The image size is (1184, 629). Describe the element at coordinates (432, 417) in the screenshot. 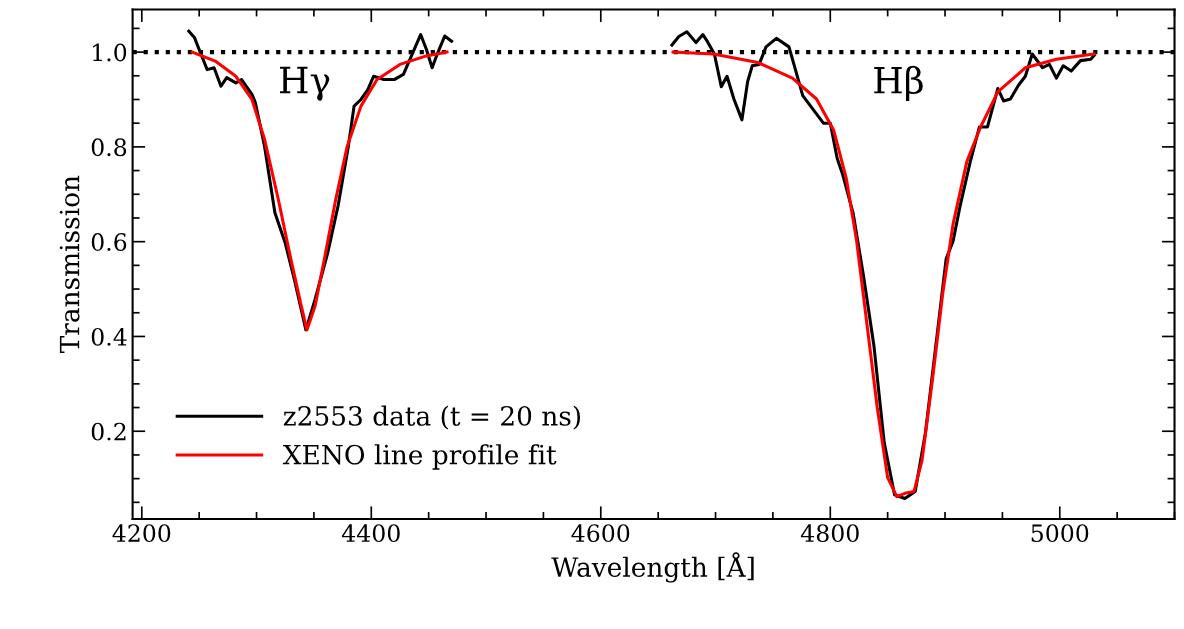

I see `legend-label: z2553 data (t = 20 ns)` at that location.